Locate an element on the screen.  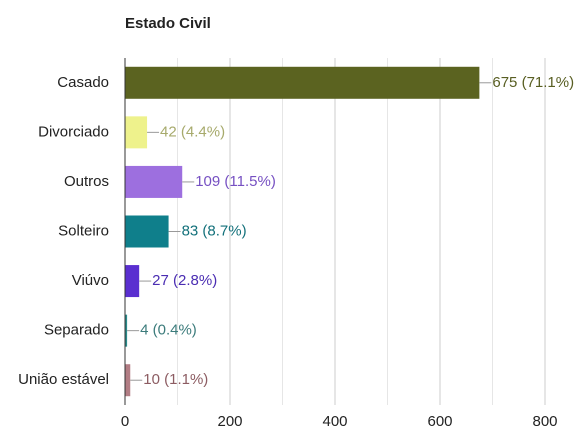
data-label: 83 (8.7%) is located at coordinates (214, 230).